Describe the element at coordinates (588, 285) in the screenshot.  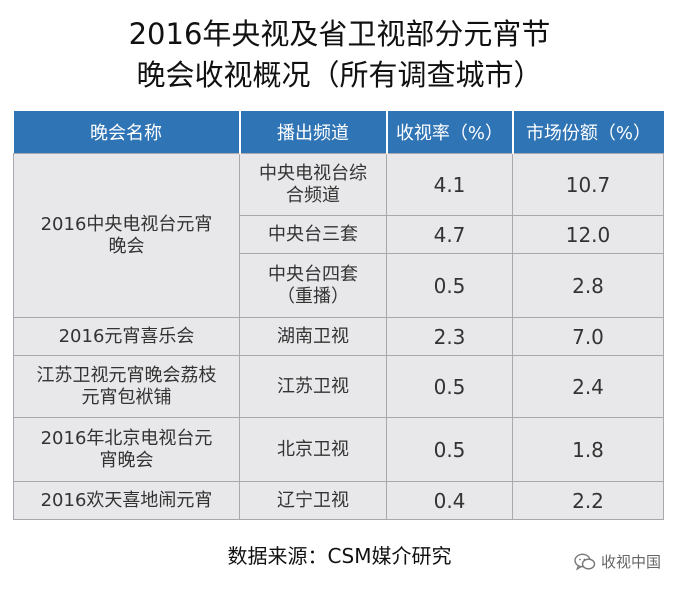
I see `share-cell: 2.8` at that location.